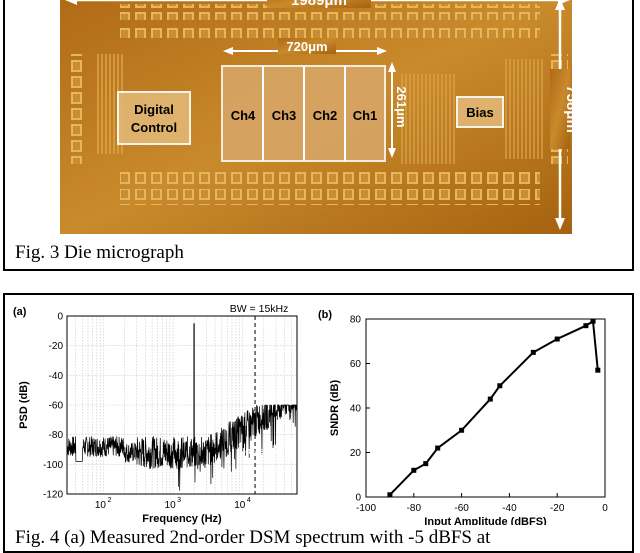 The width and height of the screenshot is (640, 553). I want to click on sndr-y-tick-label: 0, so click(358, 498).